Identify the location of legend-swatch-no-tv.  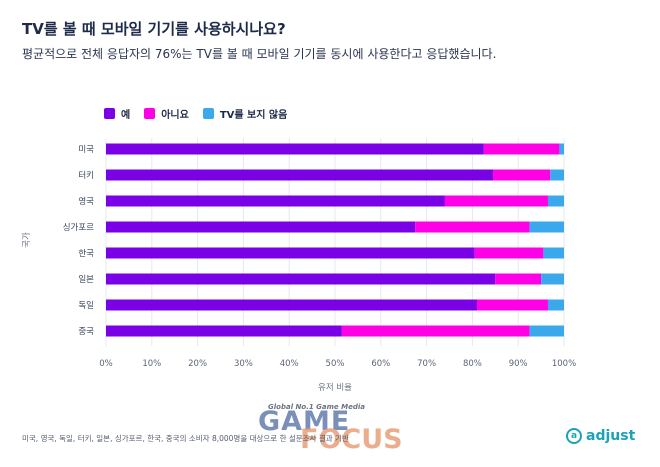
(208, 113).